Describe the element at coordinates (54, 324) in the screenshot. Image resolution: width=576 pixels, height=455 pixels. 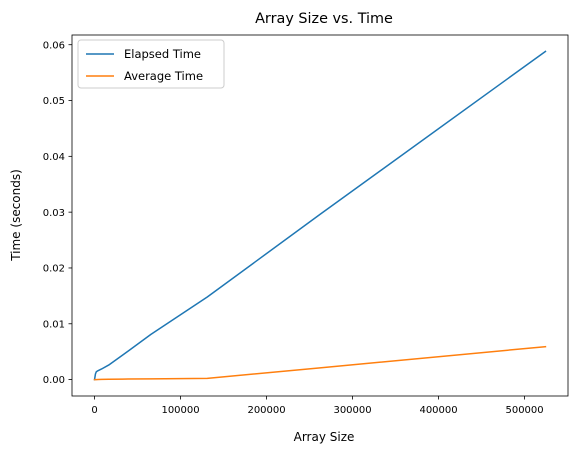
I see `y-tick-label: 0.01` at that location.